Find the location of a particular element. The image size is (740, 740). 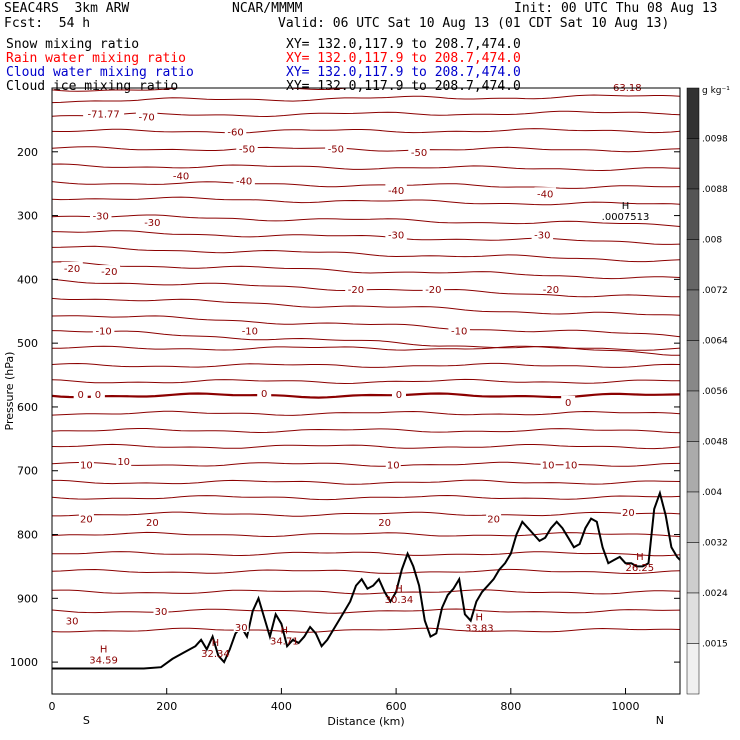

contour-label: -70 is located at coordinates (146, 118).